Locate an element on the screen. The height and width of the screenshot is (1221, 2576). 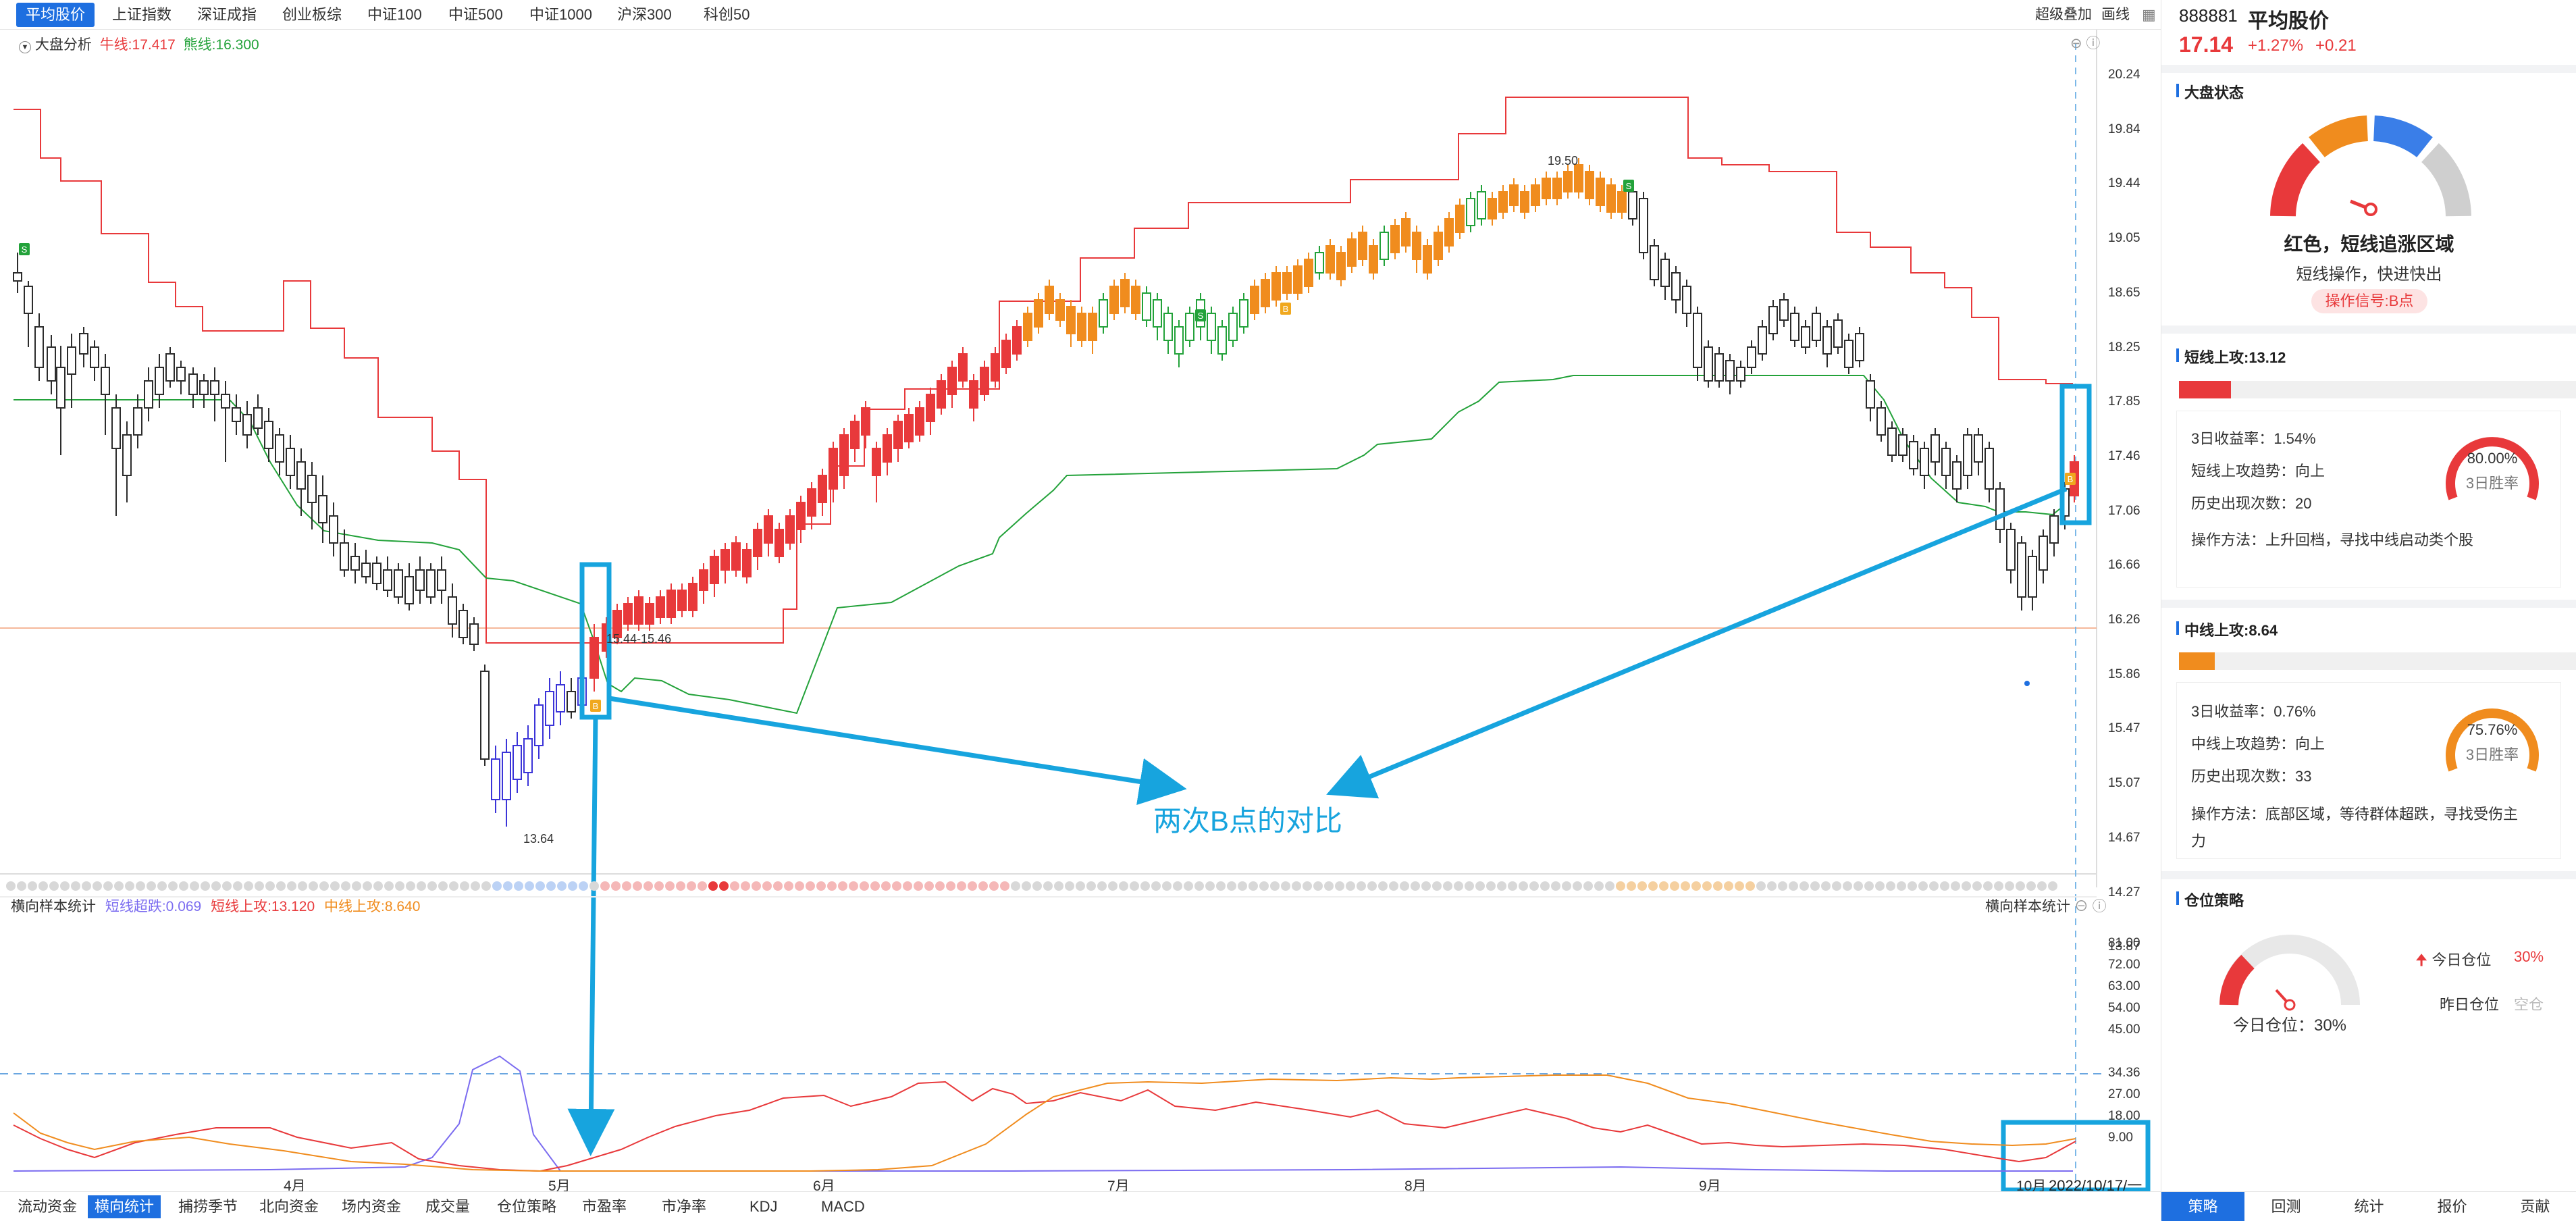
sub-panel-settings: ⊖ ⓘ is located at coordinates (2090, 906).